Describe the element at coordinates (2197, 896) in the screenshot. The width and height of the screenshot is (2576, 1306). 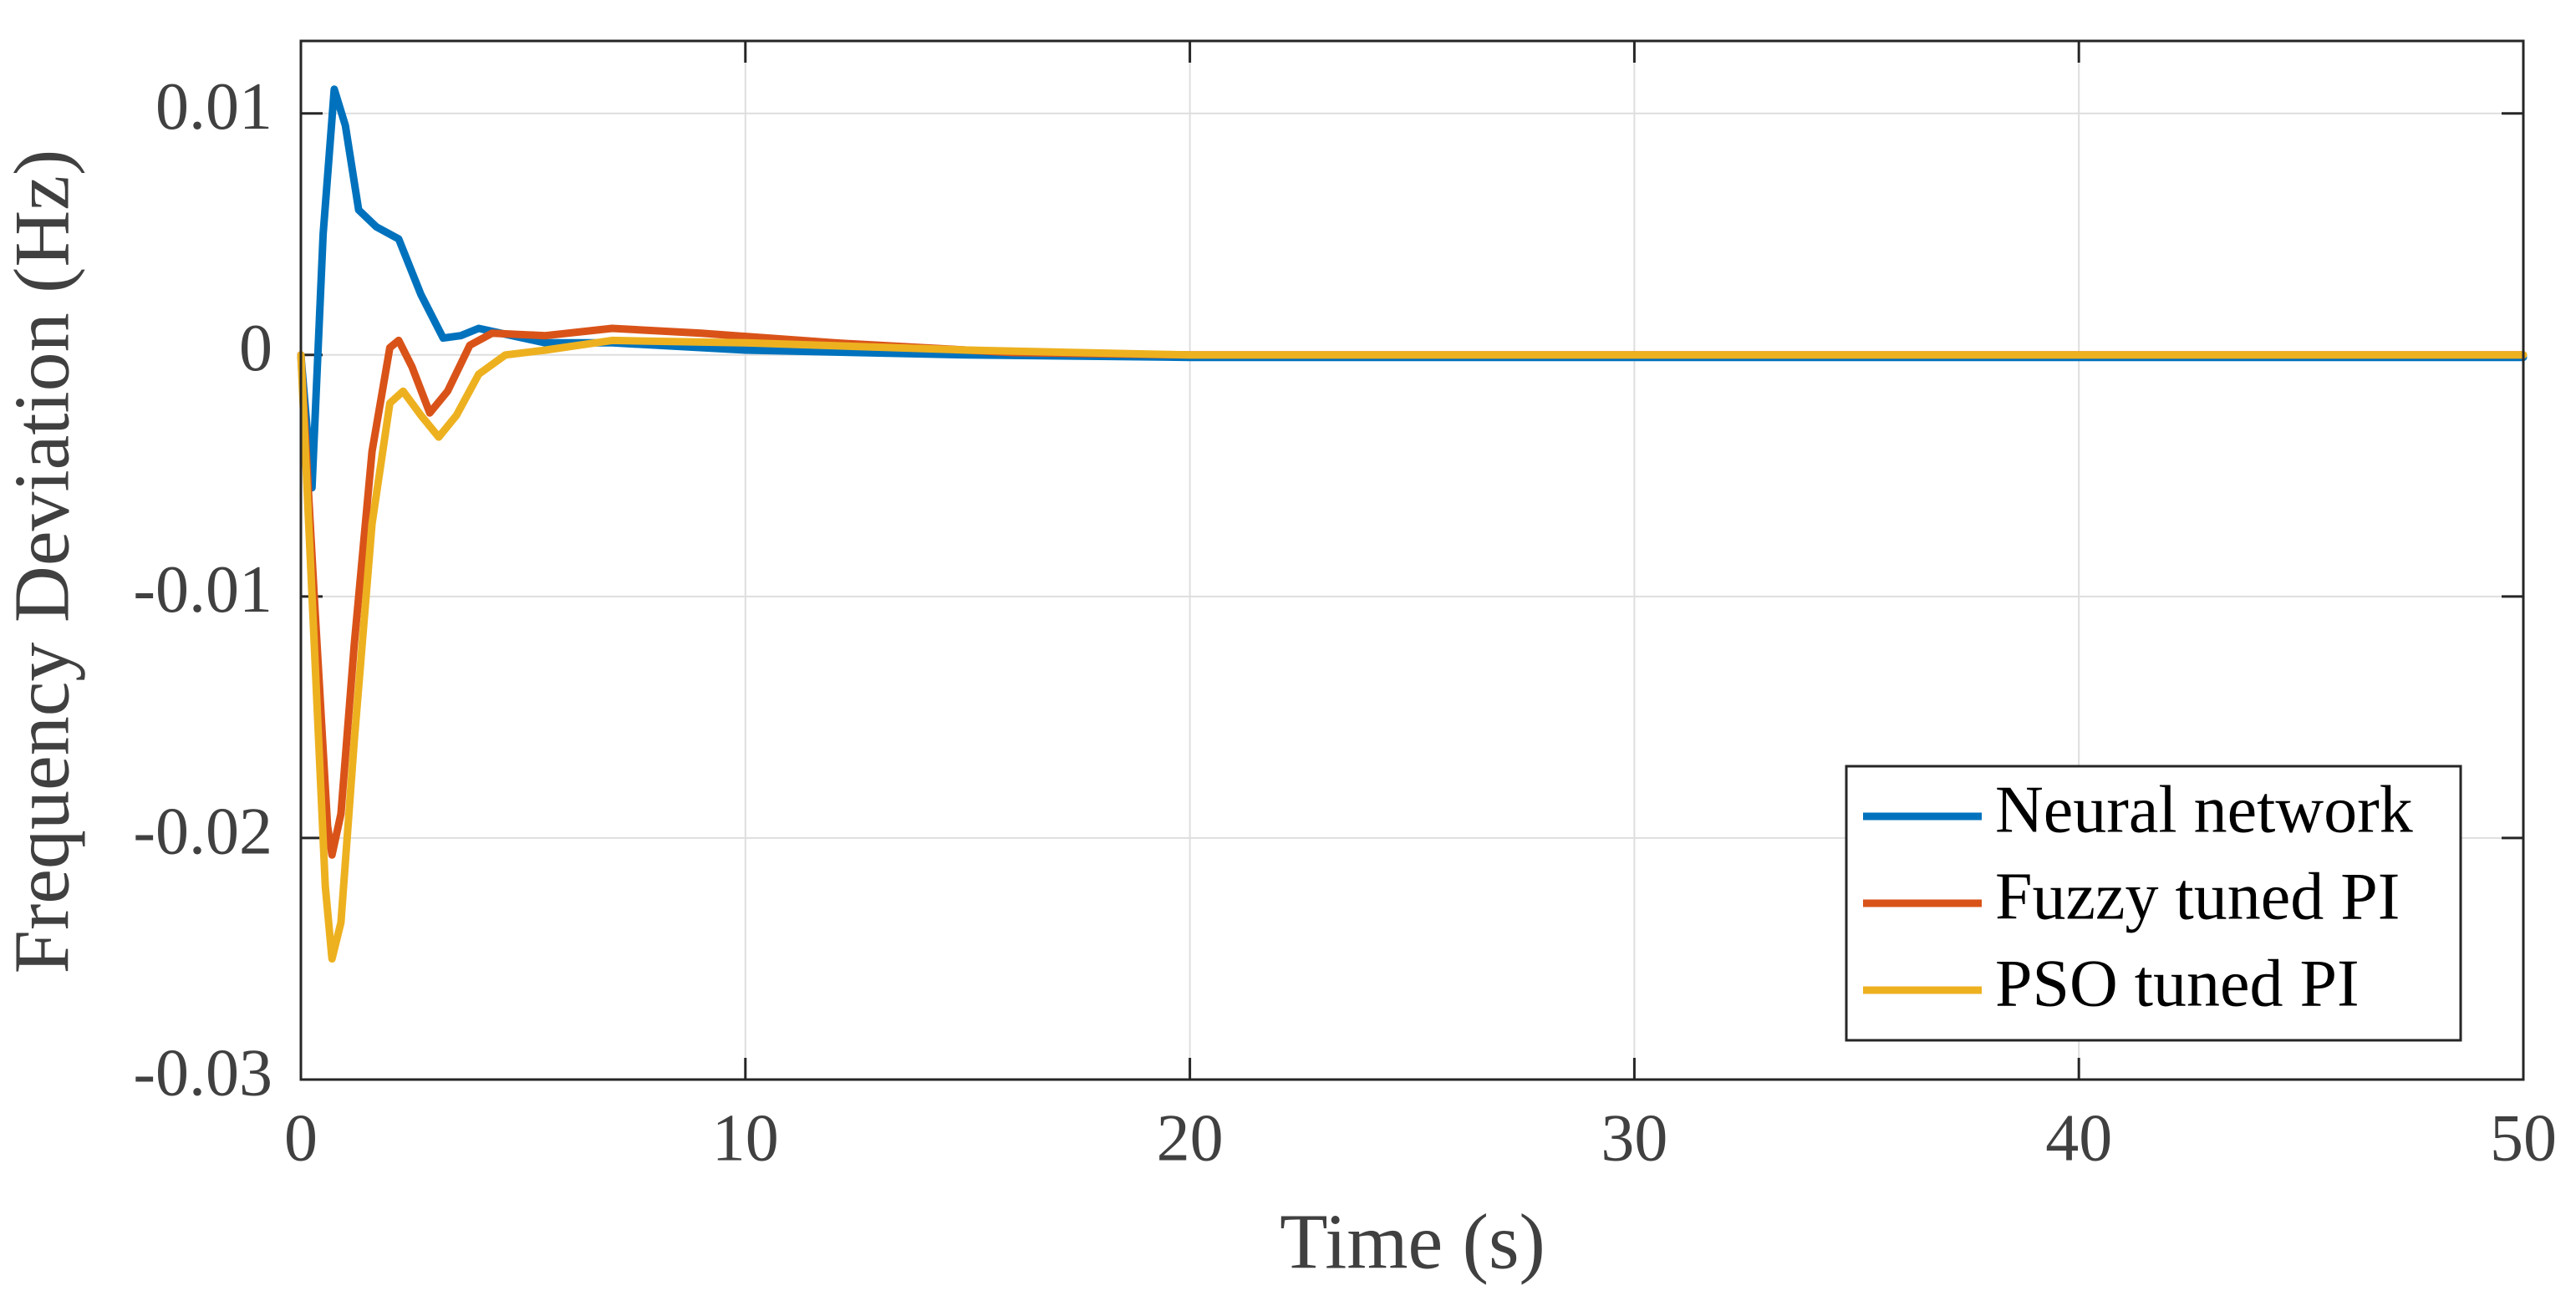
I see `legend-label: Fuzzy tuned PI` at that location.